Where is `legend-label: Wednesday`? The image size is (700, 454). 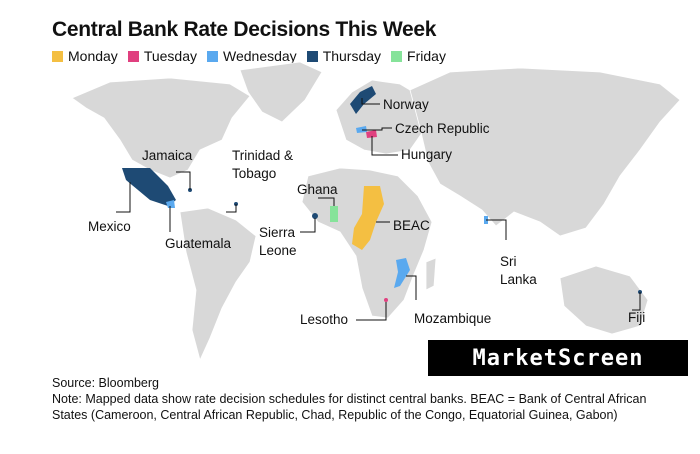
legend-label: Wednesday is located at coordinates (260, 56).